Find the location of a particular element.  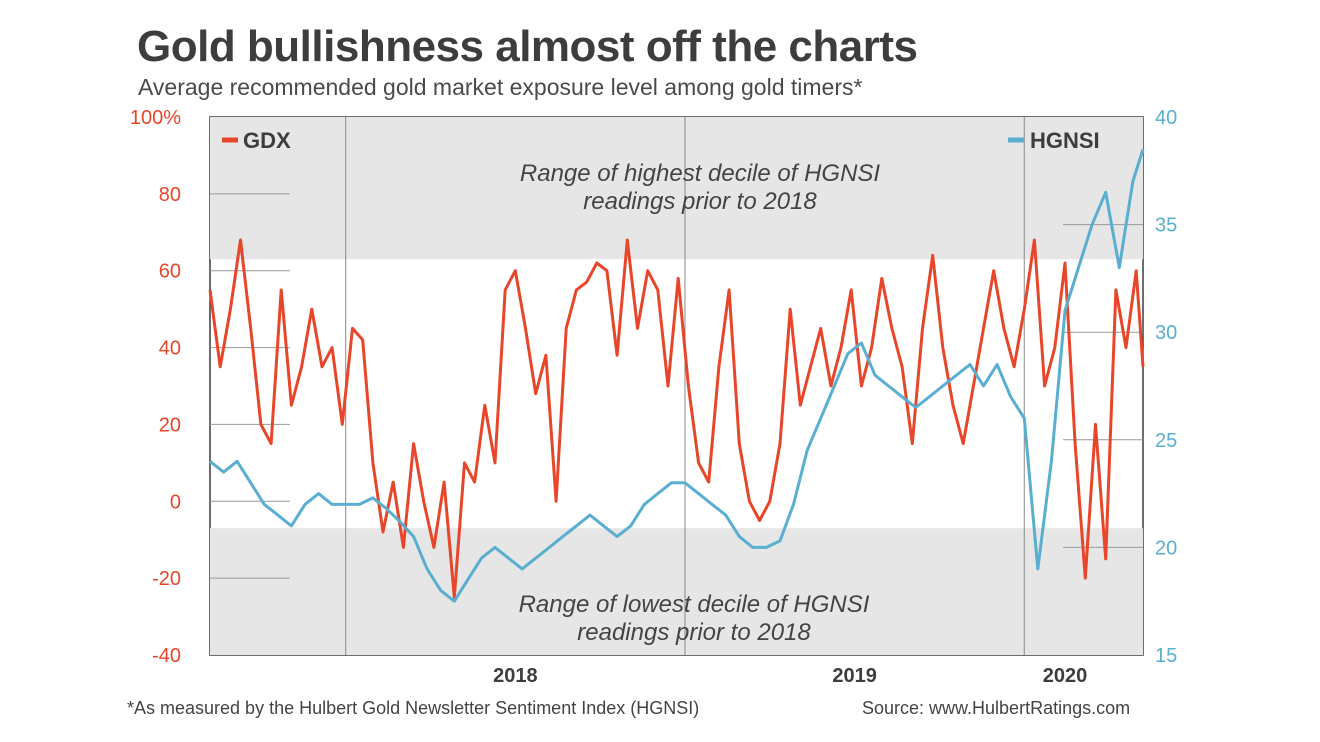

top-band-label: Range of highest decile of HGNSI is located at coordinates (700, 173).